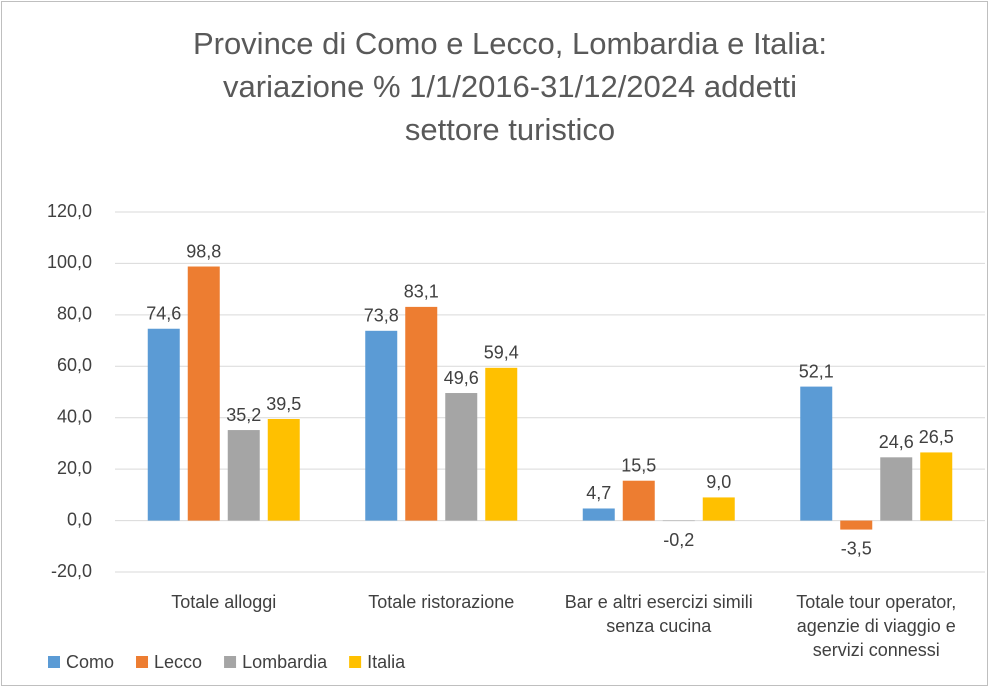 The width and height of the screenshot is (989, 687). Describe the element at coordinates (74, 365) in the screenshot. I see `y-tick-label: 60,0` at that location.